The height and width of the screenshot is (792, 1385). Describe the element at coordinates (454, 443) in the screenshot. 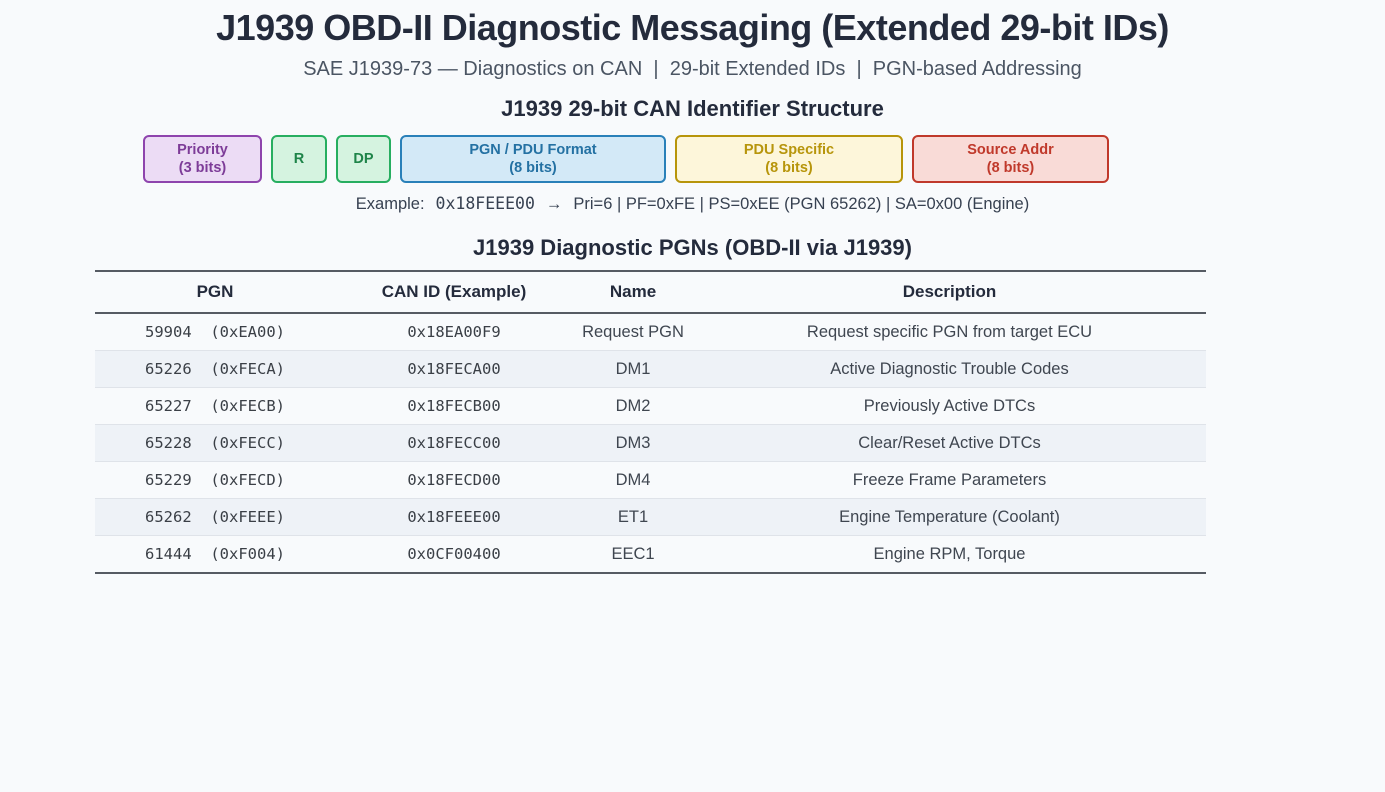

I see `cell-can-id: 0x18FECC00` at that location.